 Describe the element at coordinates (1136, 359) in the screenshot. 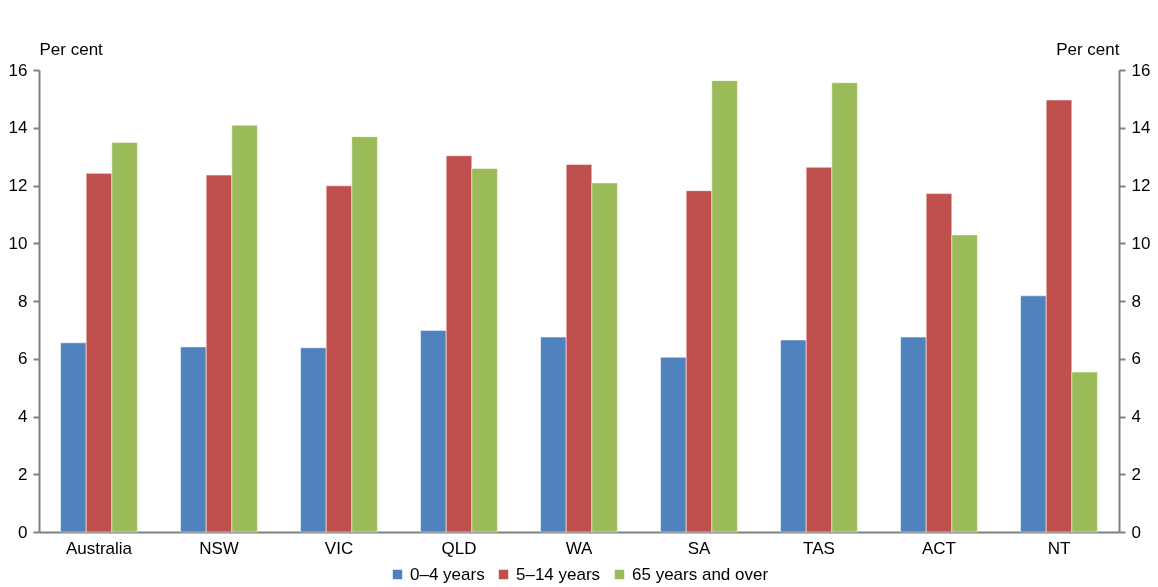

I see `y2-tick-label: 6` at that location.